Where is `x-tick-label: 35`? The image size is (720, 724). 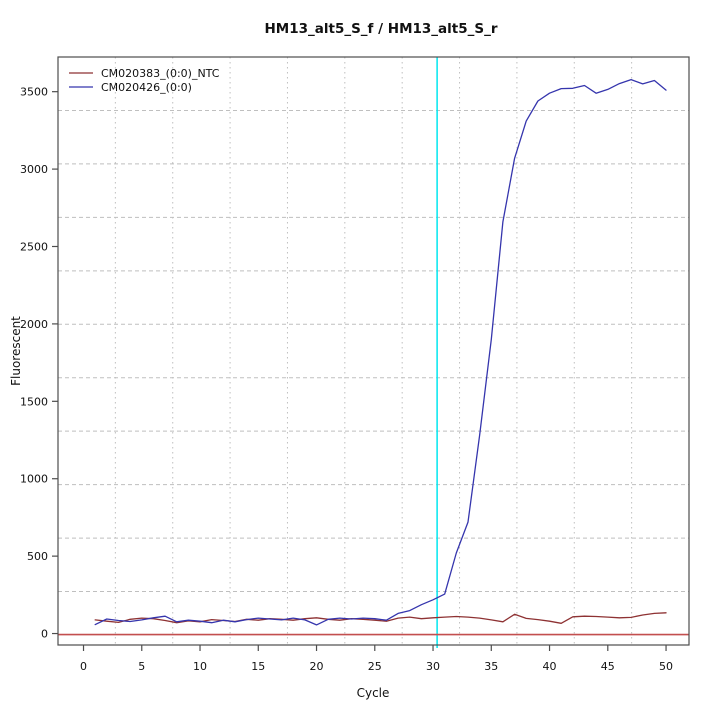 x-tick-label: 35 is located at coordinates (491, 666).